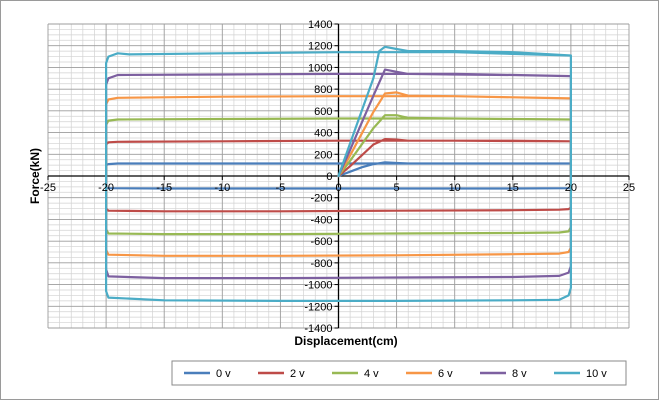 This screenshot has height=400, width=659. Describe the element at coordinates (323, 90) in the screenshot. I see `y-tick-label: 800` at that location.